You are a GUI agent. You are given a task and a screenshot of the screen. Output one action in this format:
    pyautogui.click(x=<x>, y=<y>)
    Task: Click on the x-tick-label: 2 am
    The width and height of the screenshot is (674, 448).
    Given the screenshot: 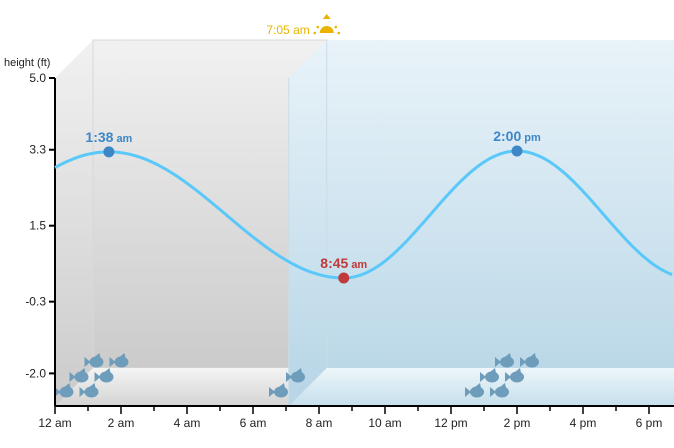 What is the action you would take?
    pyautogui.click(x=121, y=423)
    